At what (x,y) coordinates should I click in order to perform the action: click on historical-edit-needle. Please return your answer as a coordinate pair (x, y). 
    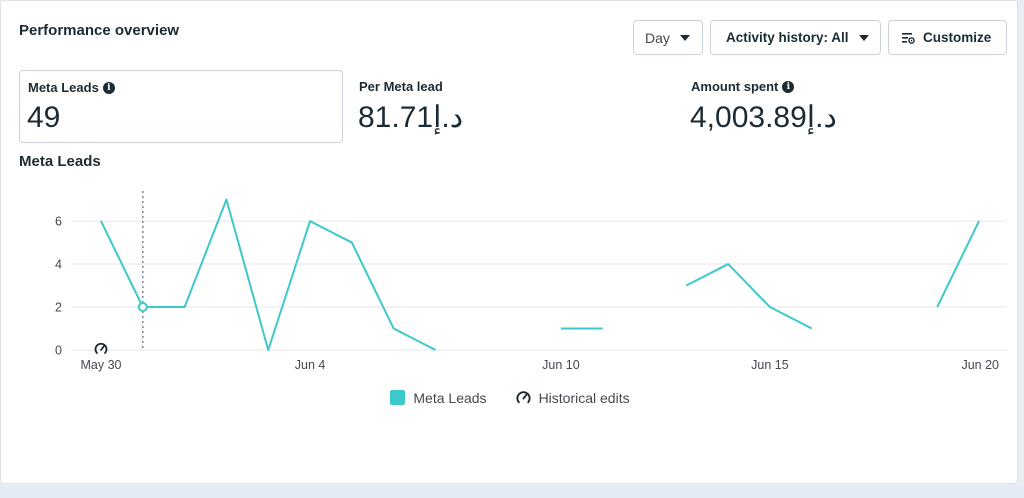
    Looking at the image, I should click on (102, 348).